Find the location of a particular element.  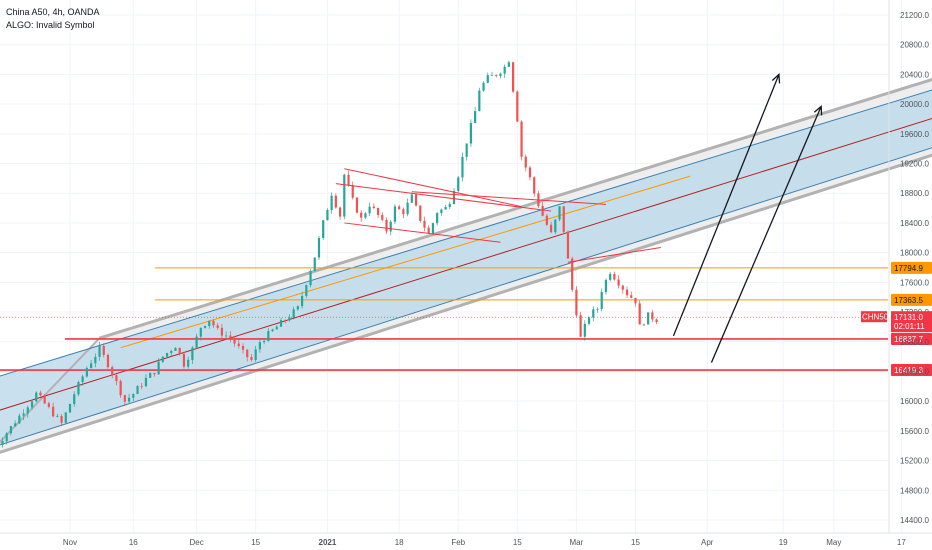

flag-trend-line is located at coordinates (443, 197).